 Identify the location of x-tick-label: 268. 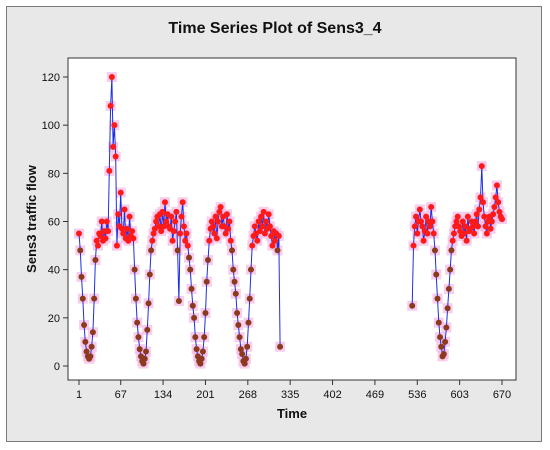
(248, 395).